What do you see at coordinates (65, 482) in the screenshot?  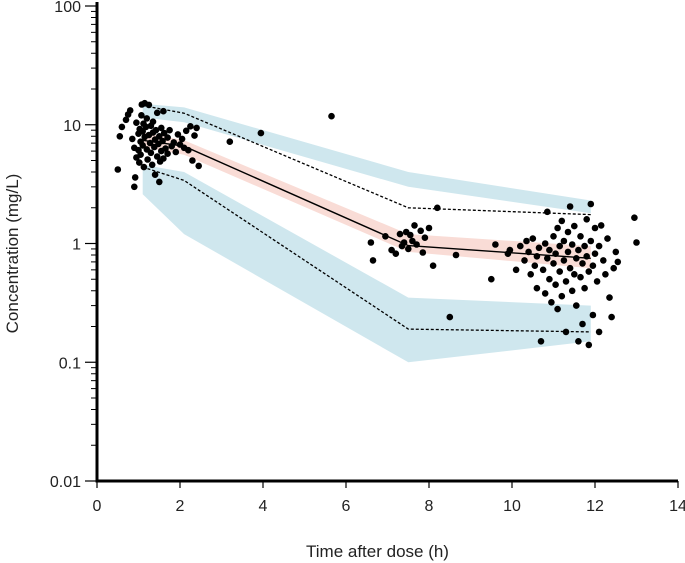 I see `y-tick-label: 0.01` at bounding box center [65, 482].